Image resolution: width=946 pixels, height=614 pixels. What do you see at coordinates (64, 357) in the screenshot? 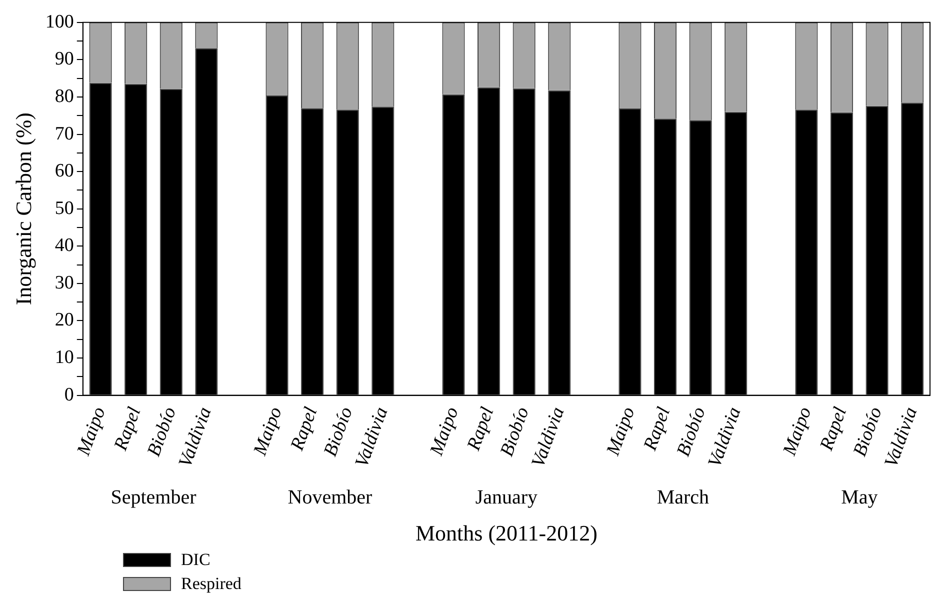
I see `y-tick-label: 10` at bounding box center [64, 357].